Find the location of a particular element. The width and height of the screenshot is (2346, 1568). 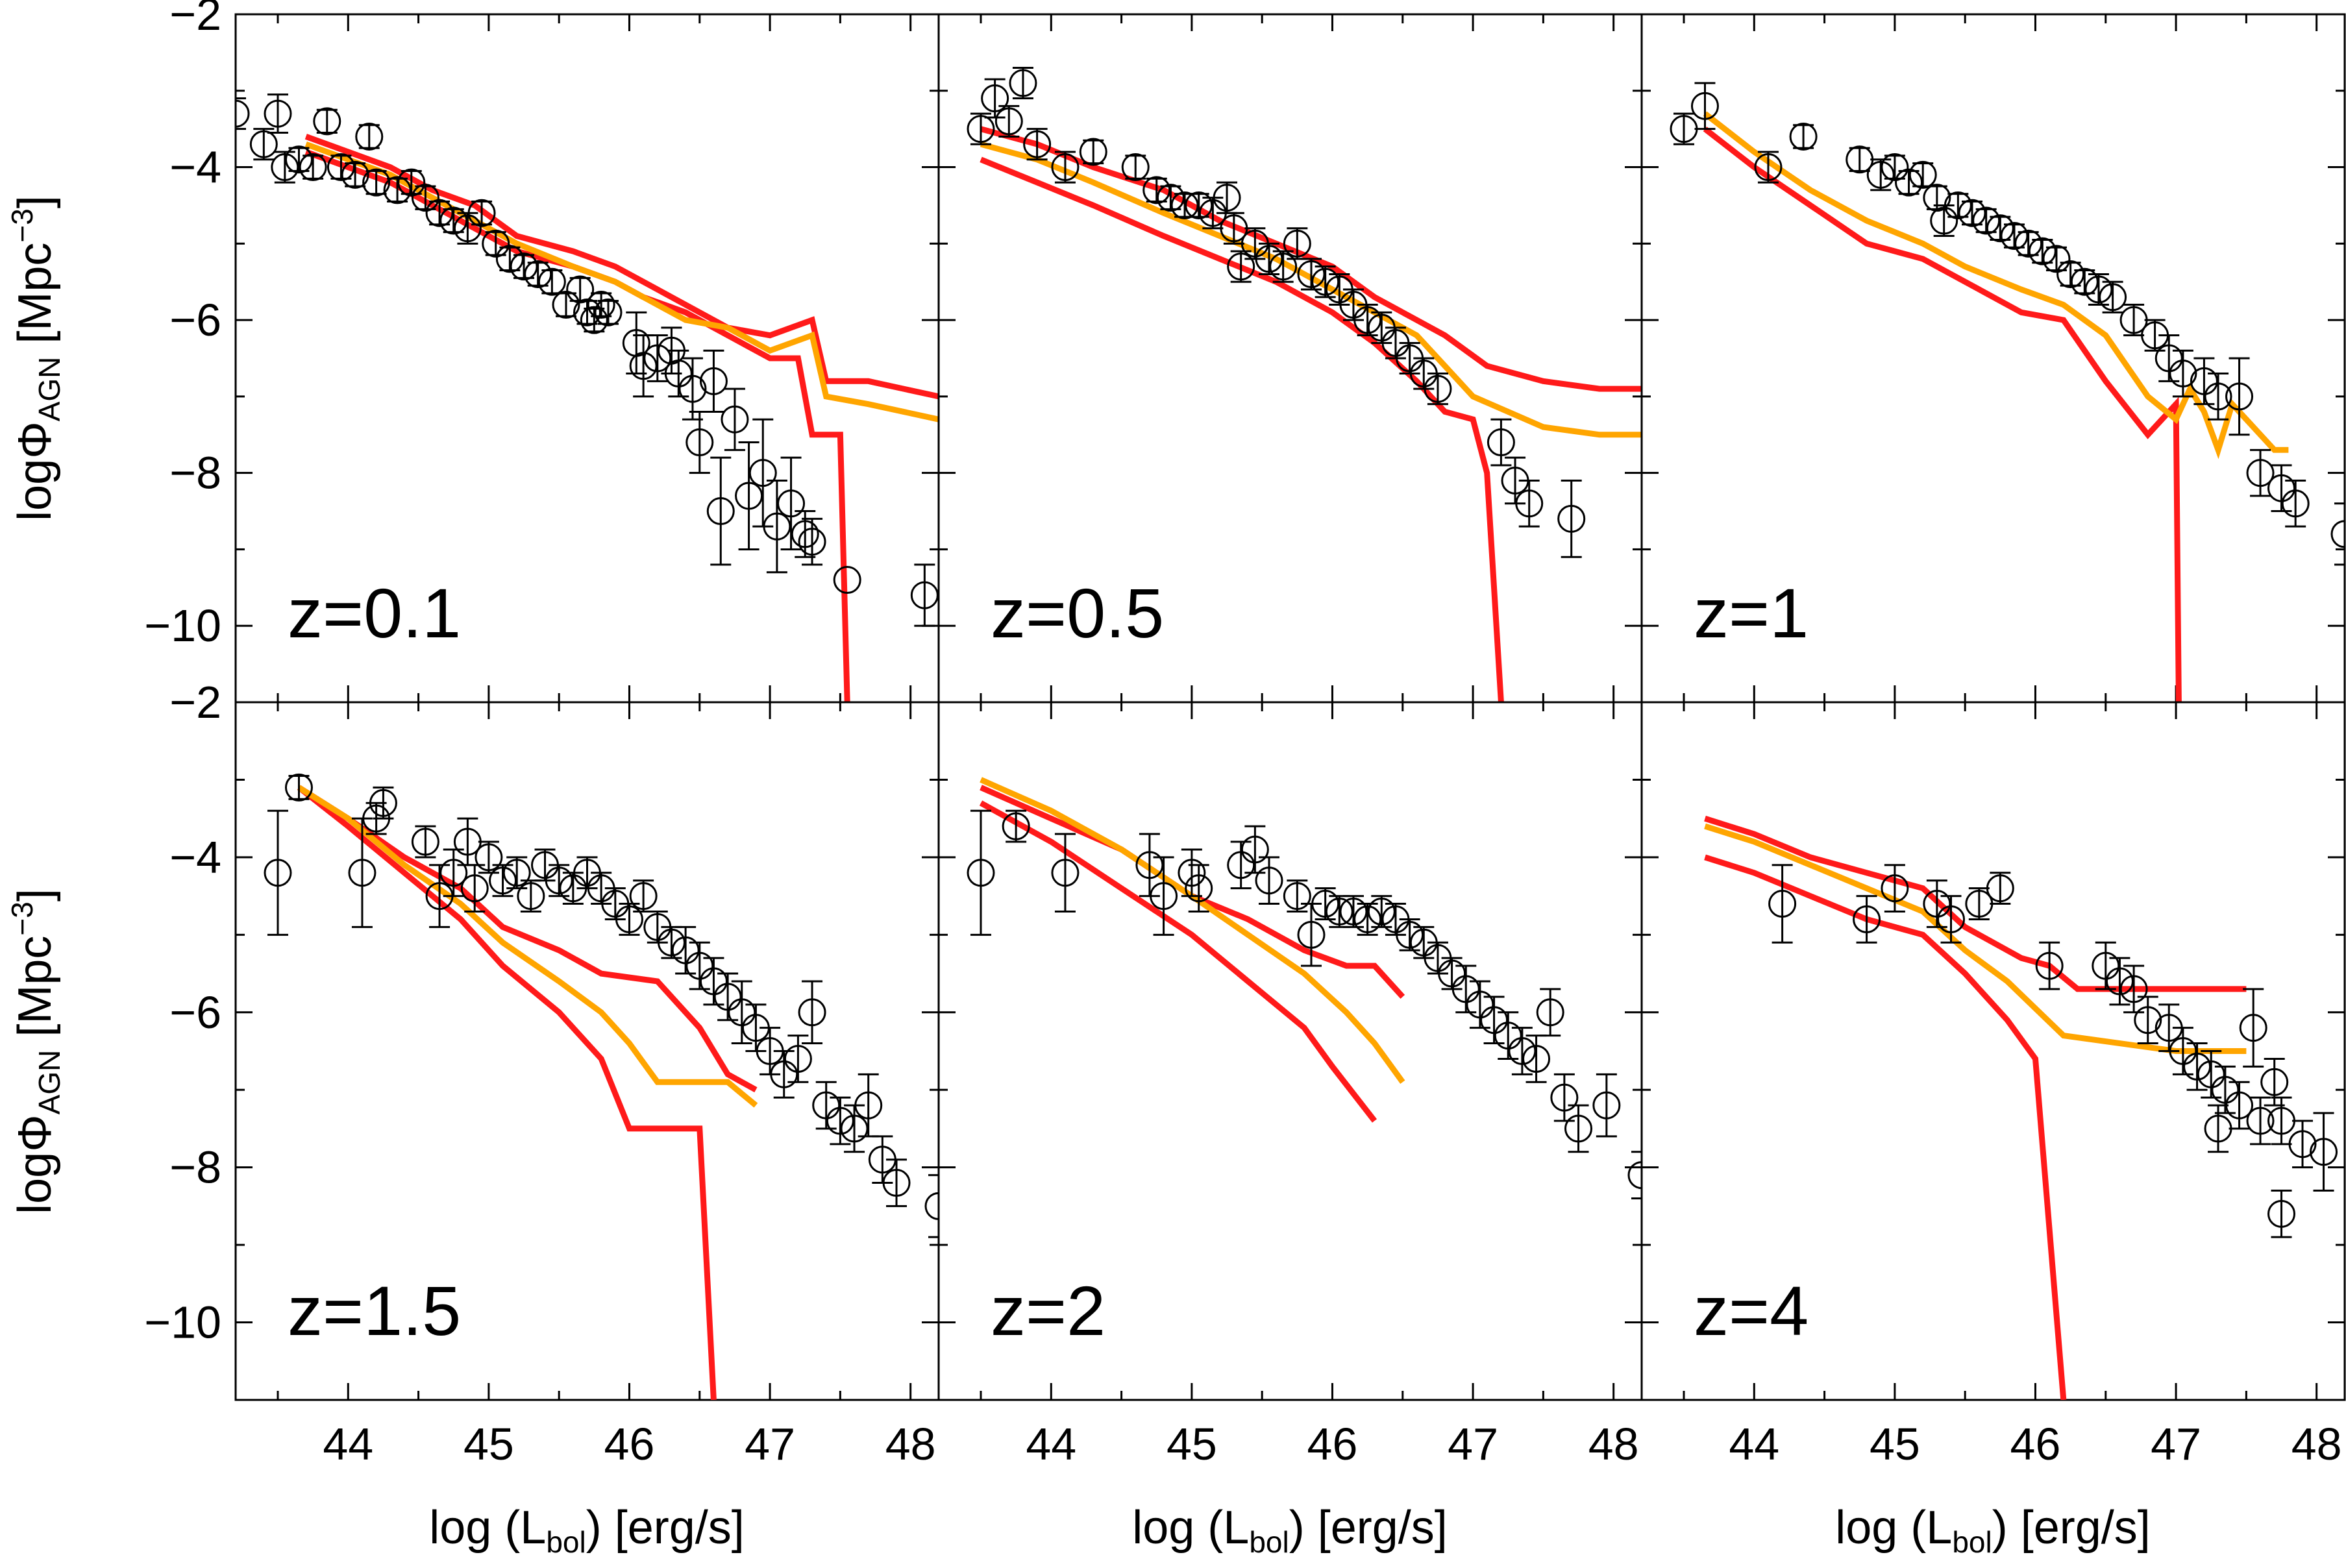

panel-redshift-label: z=2 is located at coordinates (1048, 1310).